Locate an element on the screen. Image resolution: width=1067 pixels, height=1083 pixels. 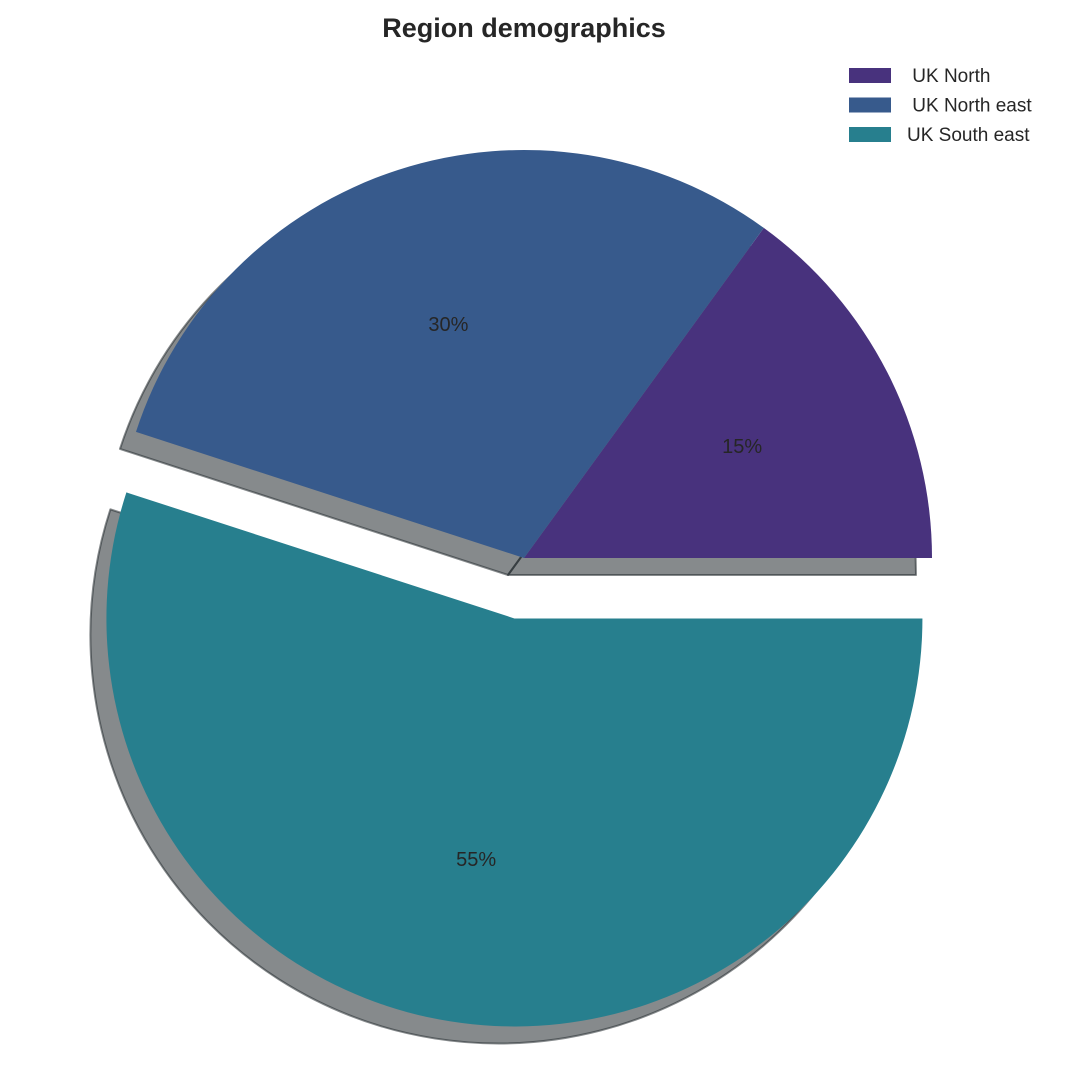
legend-label-uk-south-east: UK South east is located at coordinates (968, 135).